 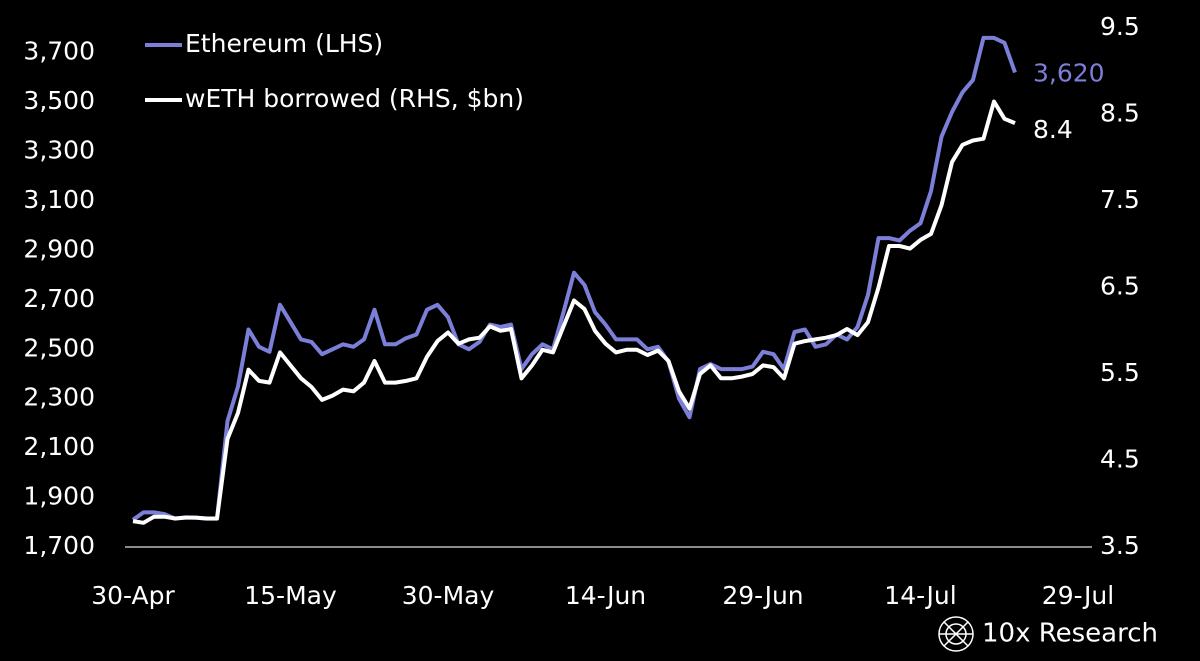 What do you see at coordinates (59, 545) in the screenshot?
I see `y-tick-label: 1,700` at bounding box center [59, 545].